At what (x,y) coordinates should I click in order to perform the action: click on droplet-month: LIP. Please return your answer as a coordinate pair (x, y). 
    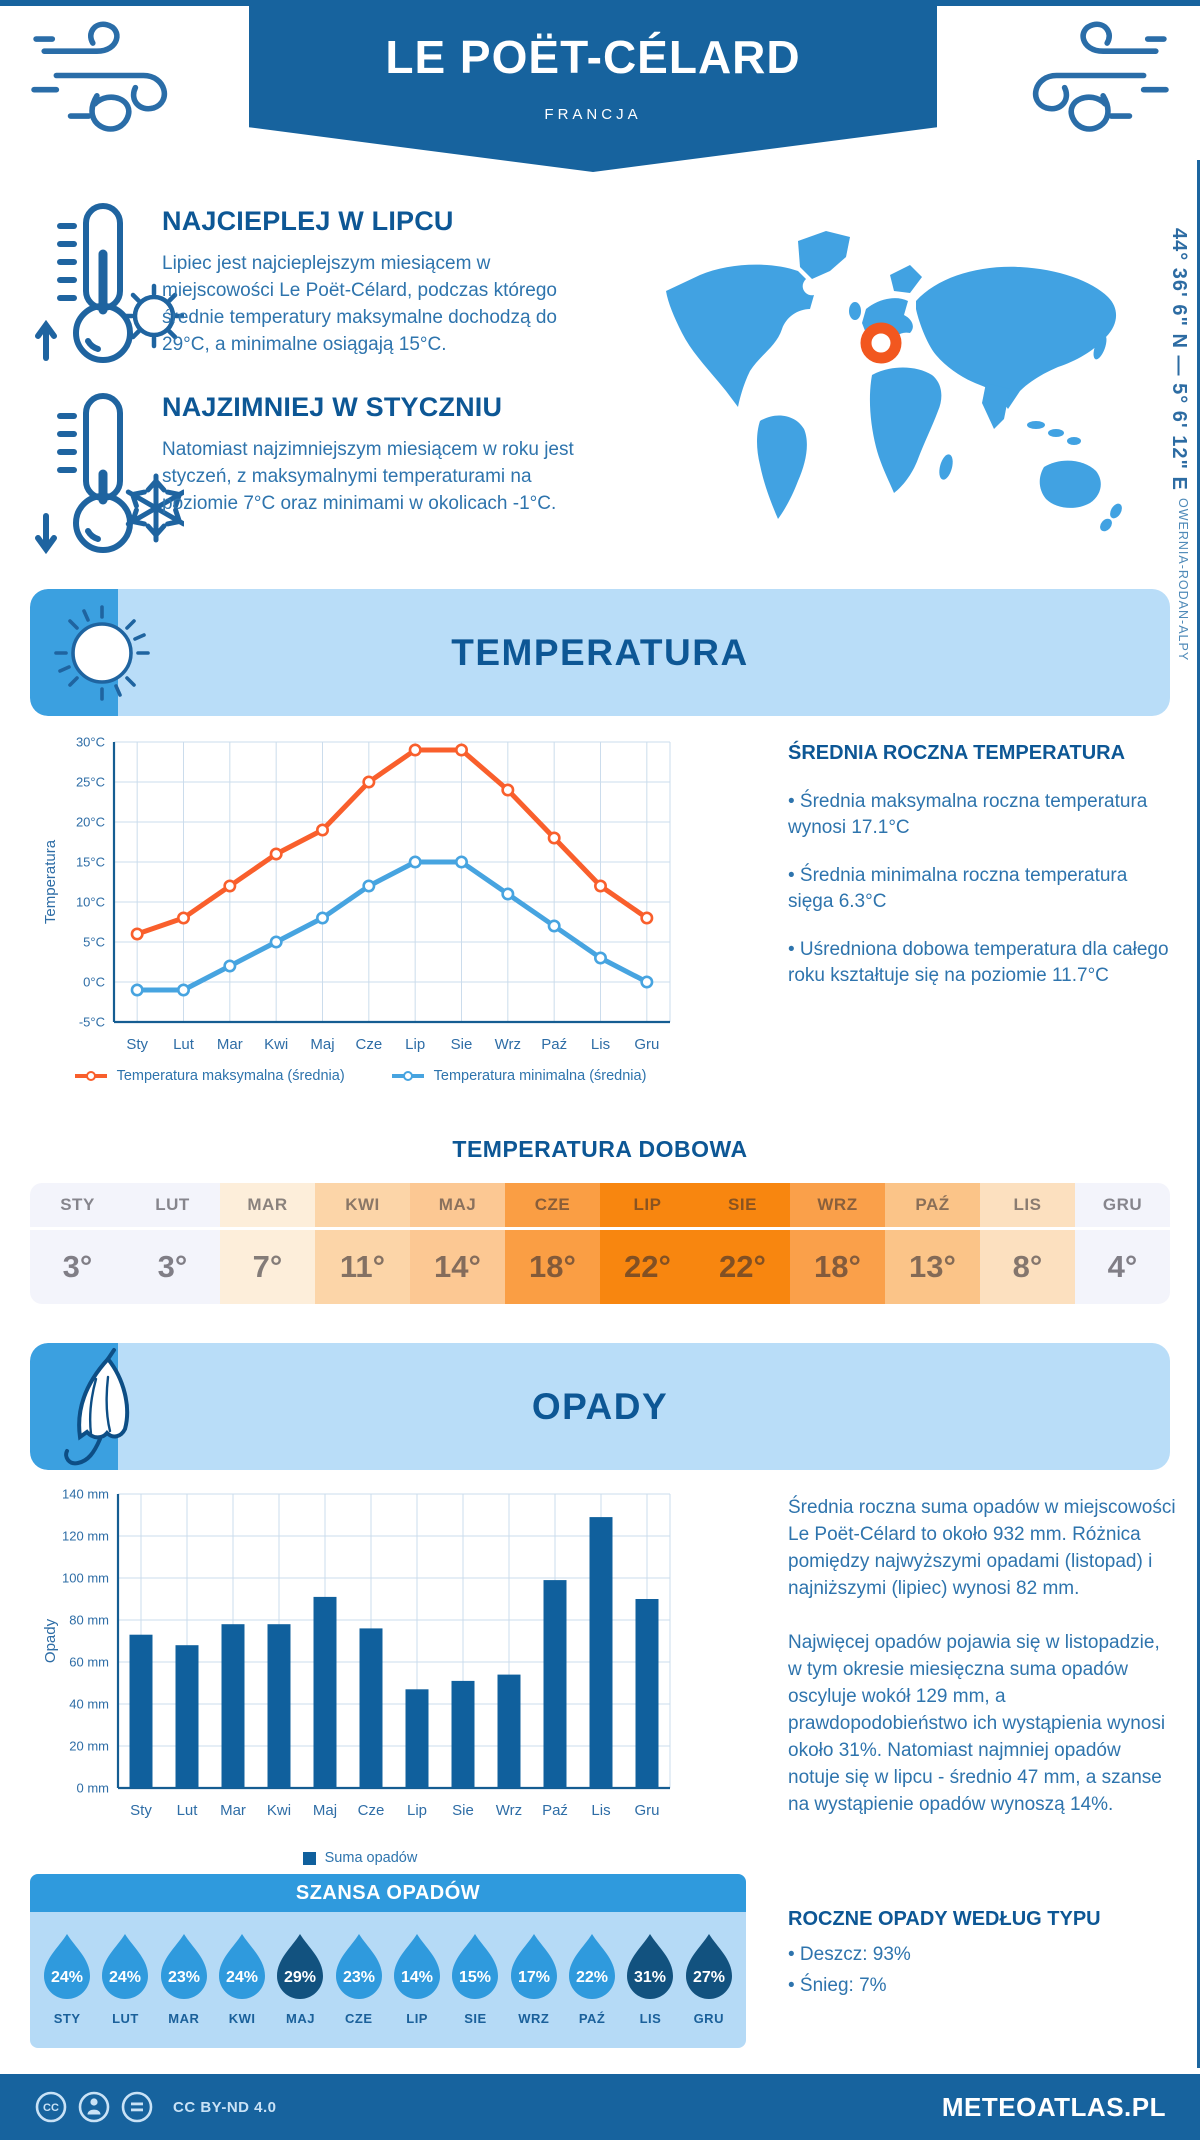
    Looking at the image, I should click on (417, 2018).